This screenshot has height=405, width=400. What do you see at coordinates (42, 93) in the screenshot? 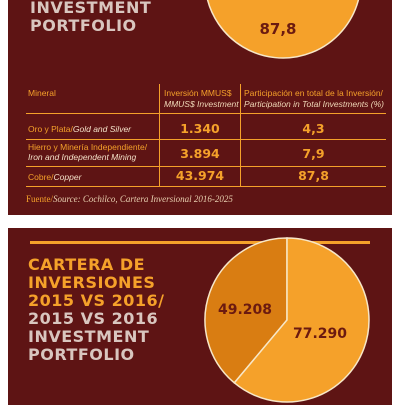
I see `table-header-mineral: Mineral` at bounding box center [42, 93].